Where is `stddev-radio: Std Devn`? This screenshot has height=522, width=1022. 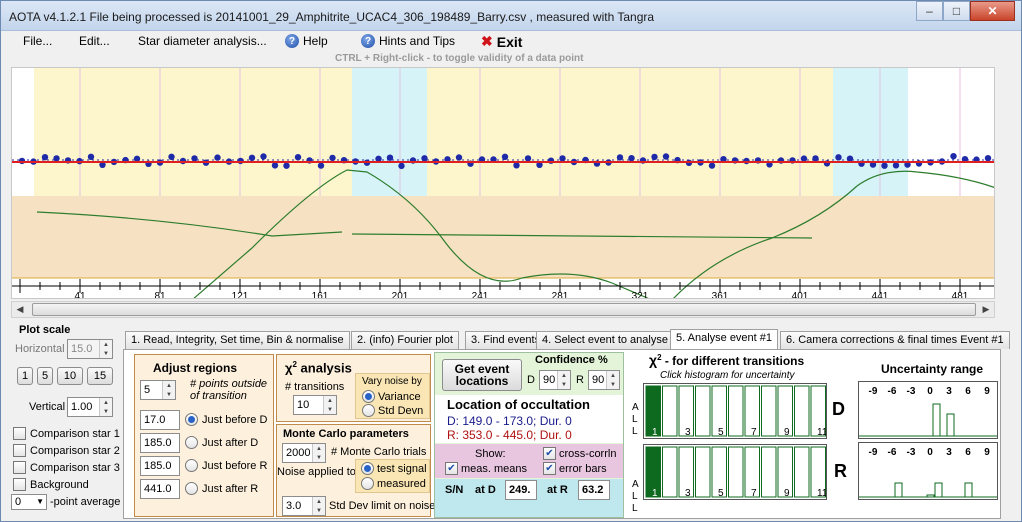
stddev-radio: Std Devn is located at coordinates (392, 410).